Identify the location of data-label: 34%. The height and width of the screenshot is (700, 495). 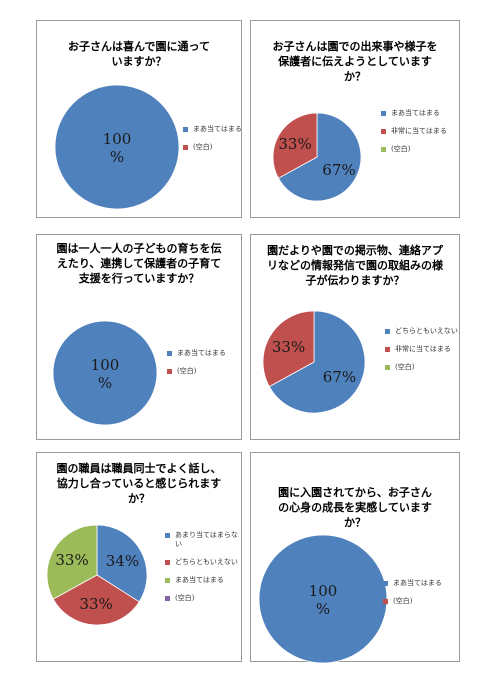
(122, 561).